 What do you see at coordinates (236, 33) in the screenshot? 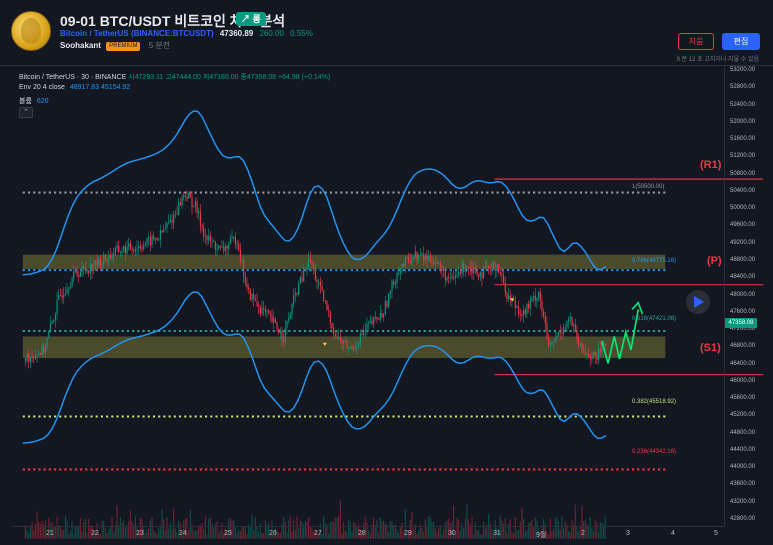
I see `symbol-price: 47360.89` at bounding box center [236, 33].